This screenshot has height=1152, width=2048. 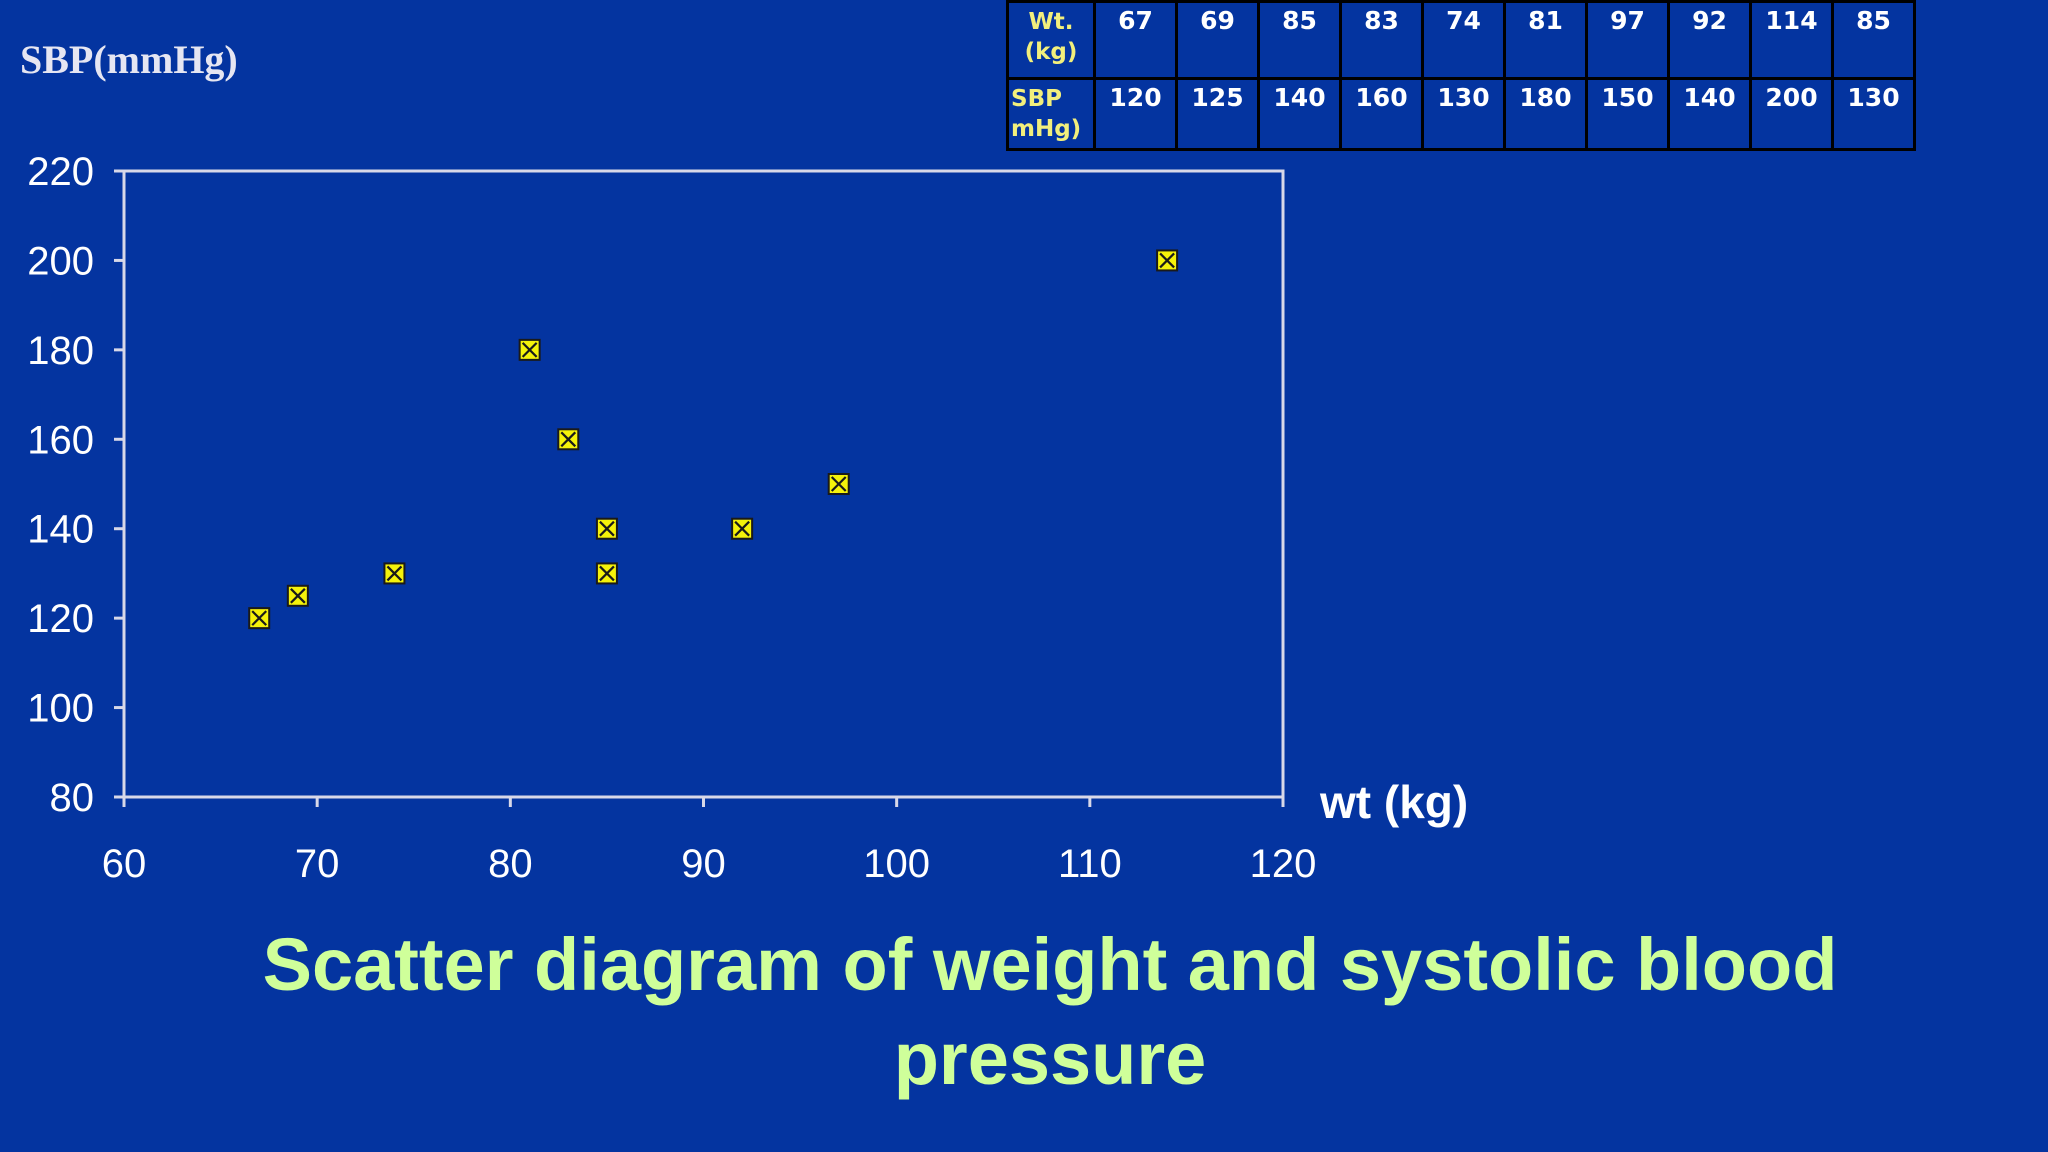 What do you see at coordinates (1393, 802) in the screenshot?
I see `x-axis-title: wt (kg)` at bounding box center [1393, 802].